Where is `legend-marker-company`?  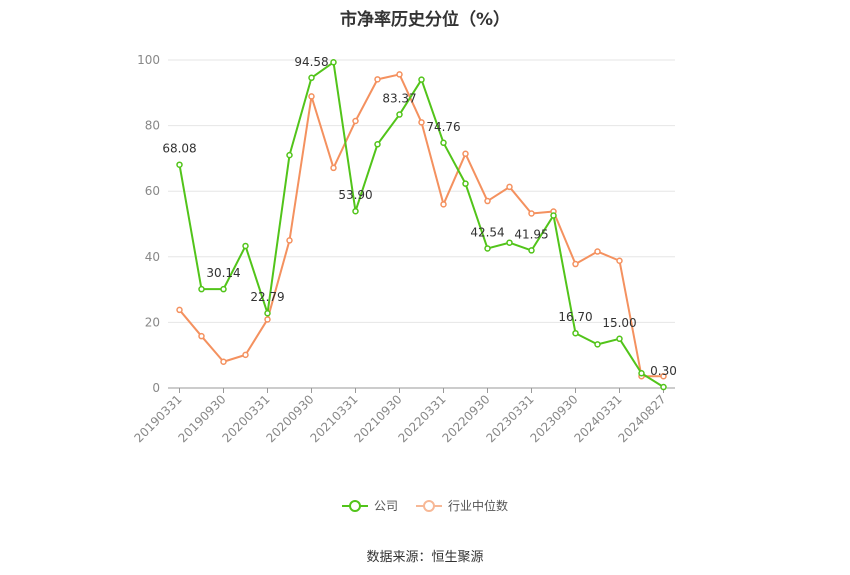 legend-marker-company is located at coordinates (354, 505).